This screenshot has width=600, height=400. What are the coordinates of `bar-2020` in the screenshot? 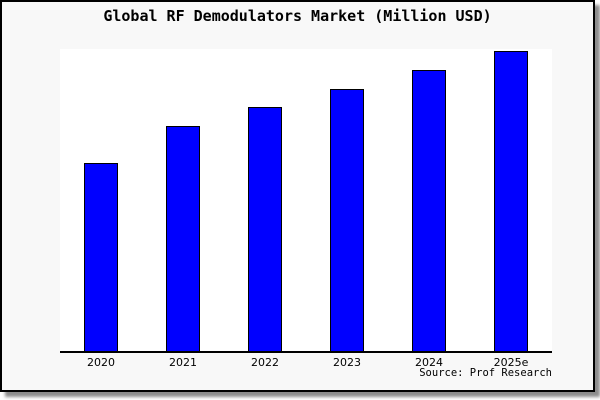 It's located at (101, 256).